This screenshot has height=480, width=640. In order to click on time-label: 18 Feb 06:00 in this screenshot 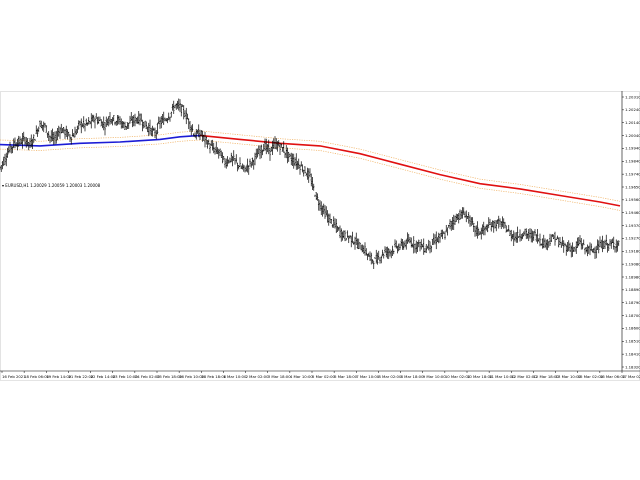, I will do `click(36, 376)`.